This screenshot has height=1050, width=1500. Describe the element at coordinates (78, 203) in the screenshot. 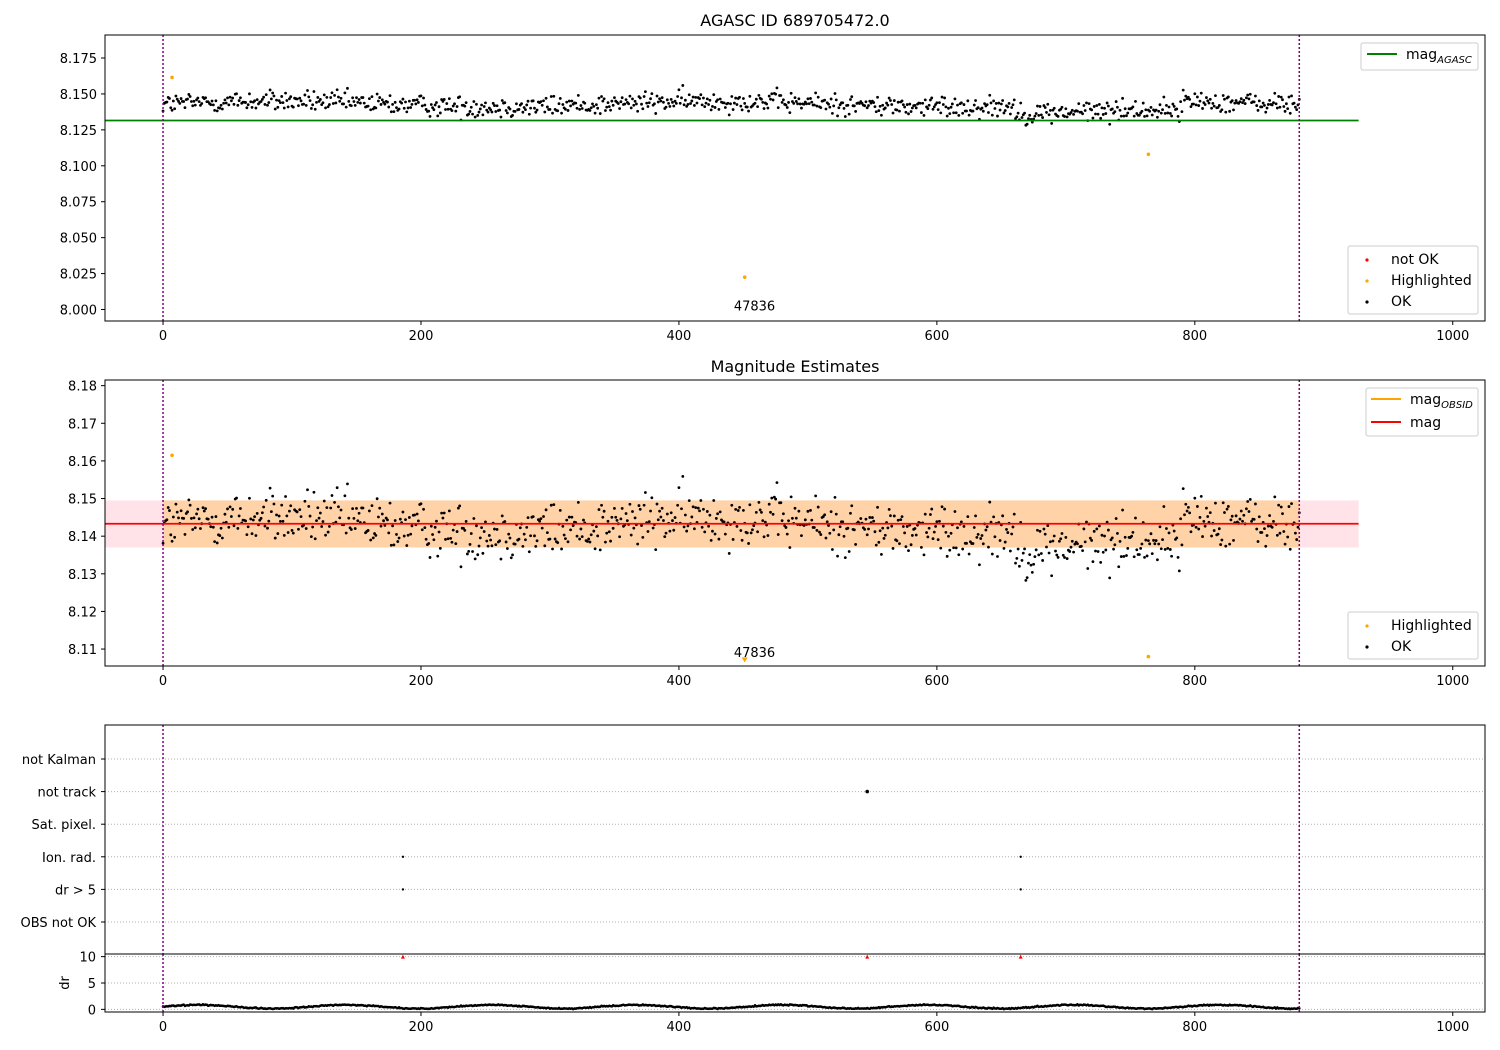

I see `y-tick-label: 8.075` at that location.